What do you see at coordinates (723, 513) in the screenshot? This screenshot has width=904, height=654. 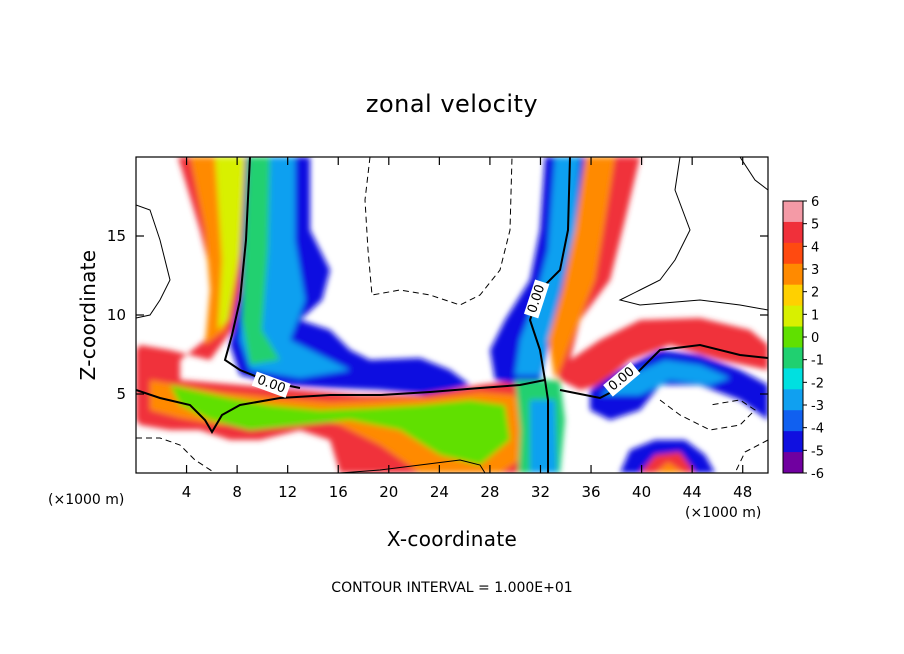 I see `z-unit-right: (×1000 m)` at bounding box center [723, 513].